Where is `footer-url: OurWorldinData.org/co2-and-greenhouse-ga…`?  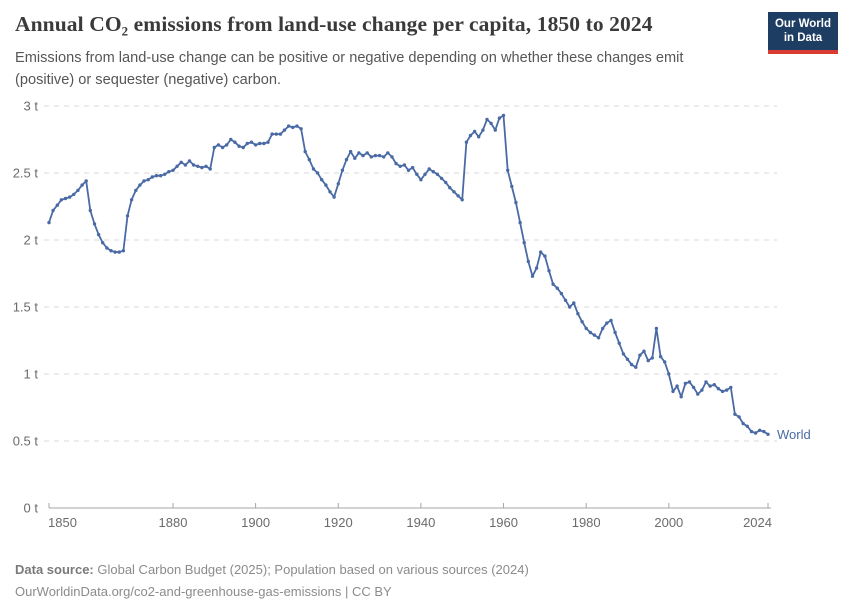 footer-url: OurWorldinData.org/co2-and-greenhouse-ga… is located at coordinates (203, 591).